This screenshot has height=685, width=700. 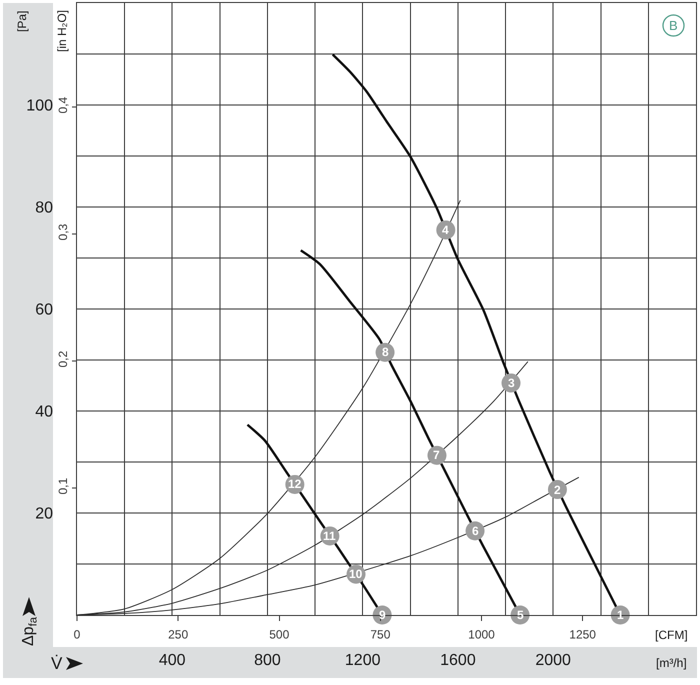 I want to click on x2-tick-label: 1000, so click(x=482, y=634).